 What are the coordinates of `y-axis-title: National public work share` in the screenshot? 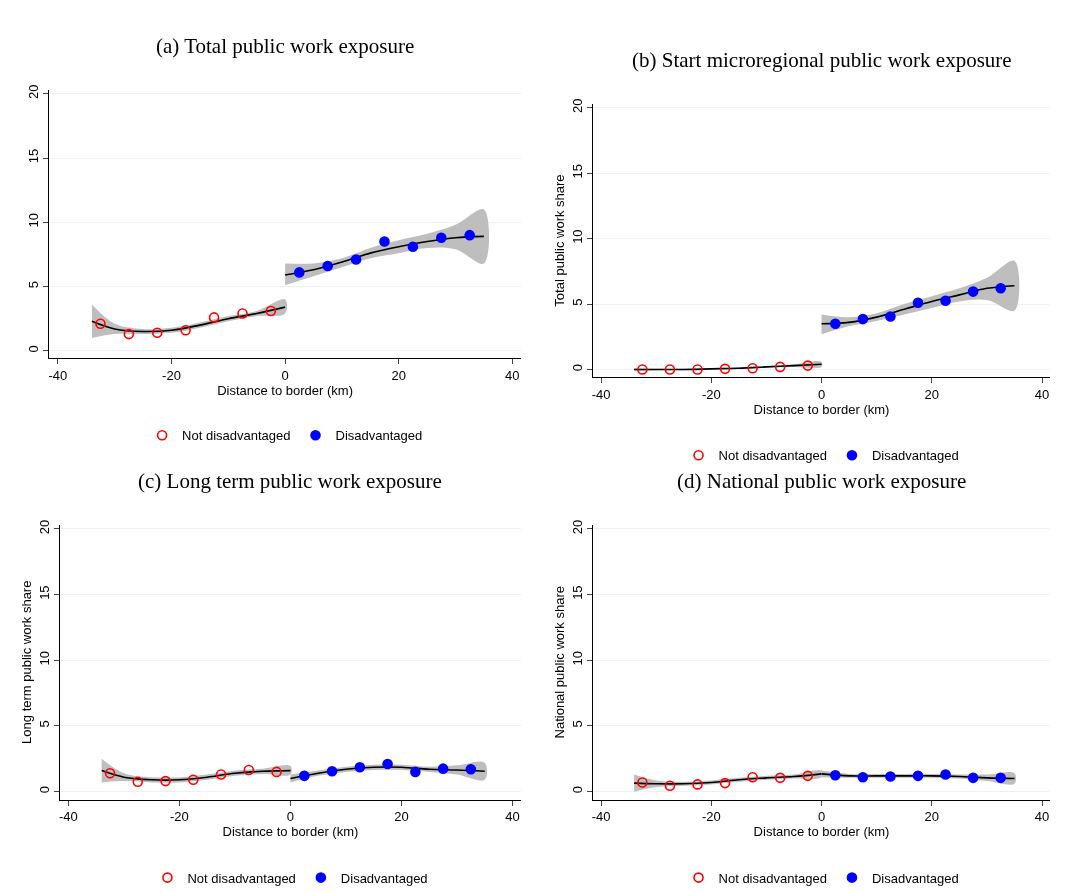 It's located at (559, 662).